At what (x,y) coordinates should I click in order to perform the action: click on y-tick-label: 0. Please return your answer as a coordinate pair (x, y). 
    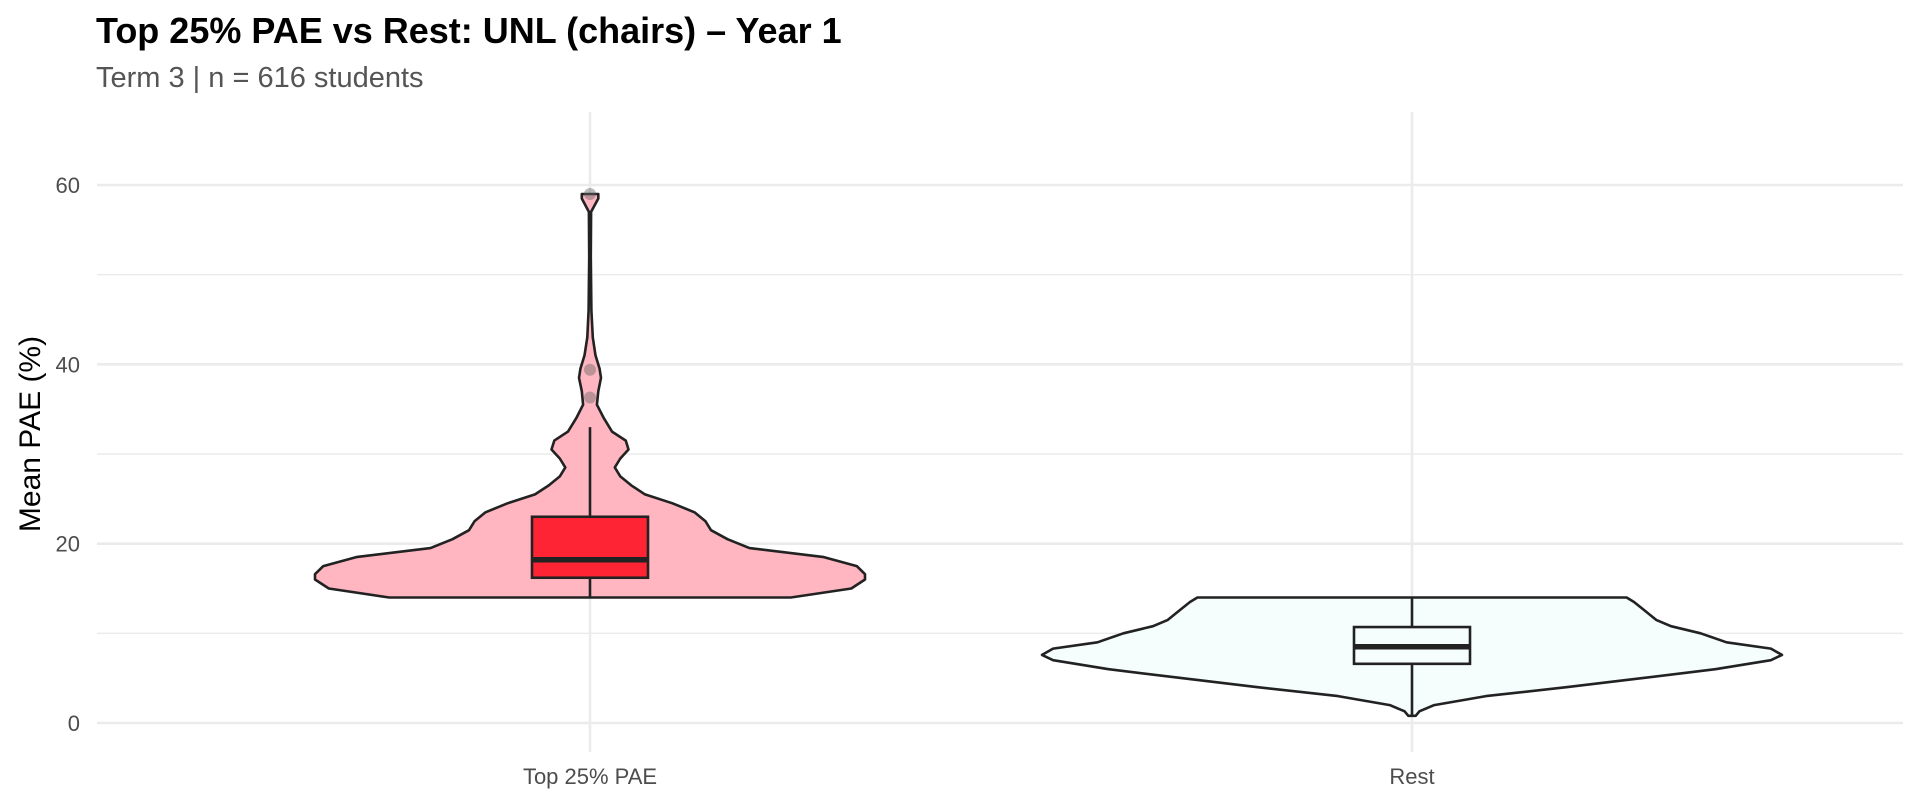
    Looking at the image, I should click on (74, 723).